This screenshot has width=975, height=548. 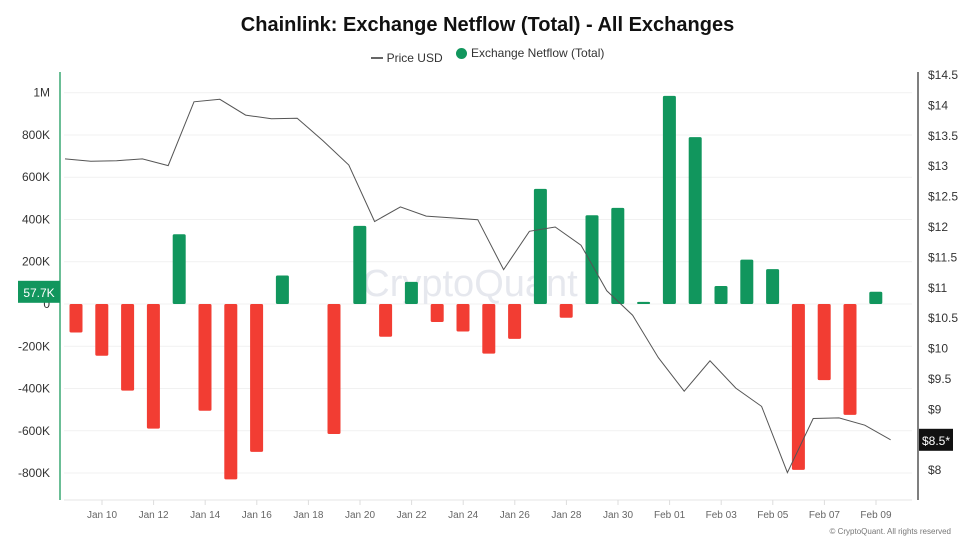 I want to click on x-tick-label: Feb 03, so click(x=722, y=515).